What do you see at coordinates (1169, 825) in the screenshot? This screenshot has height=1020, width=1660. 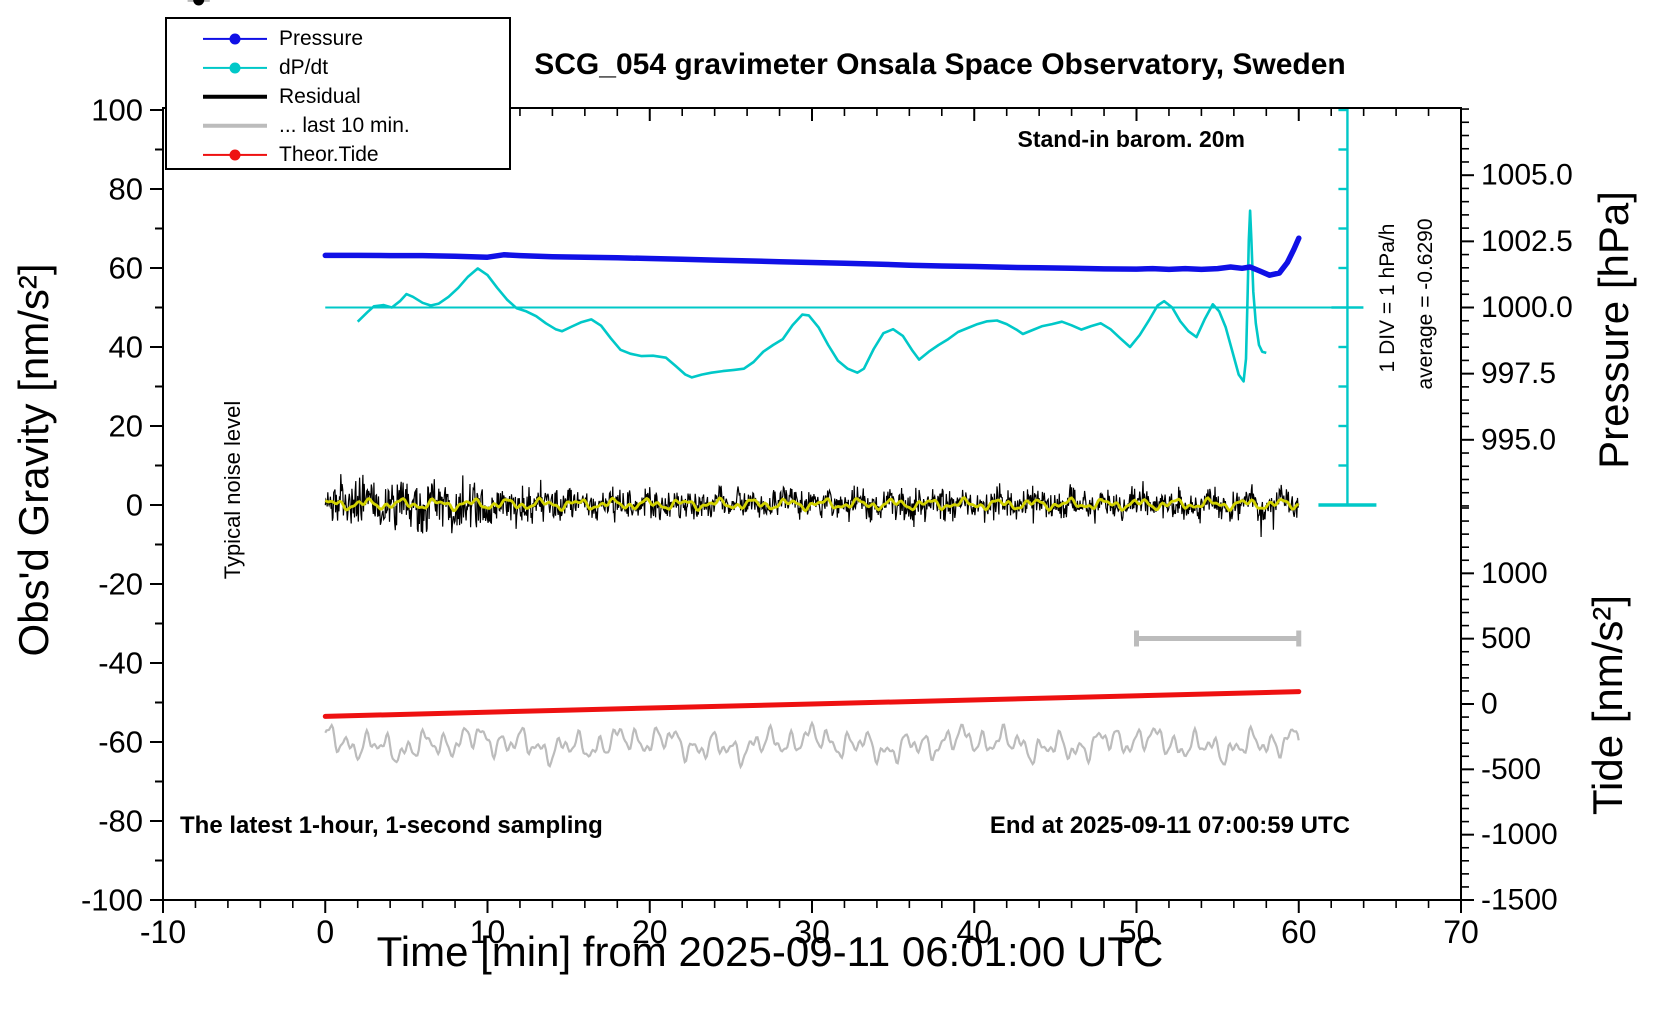 I see `end-time-annotation: End at 2025-09-11 07:00:59 UTC` at bounding box center [1169, 825].